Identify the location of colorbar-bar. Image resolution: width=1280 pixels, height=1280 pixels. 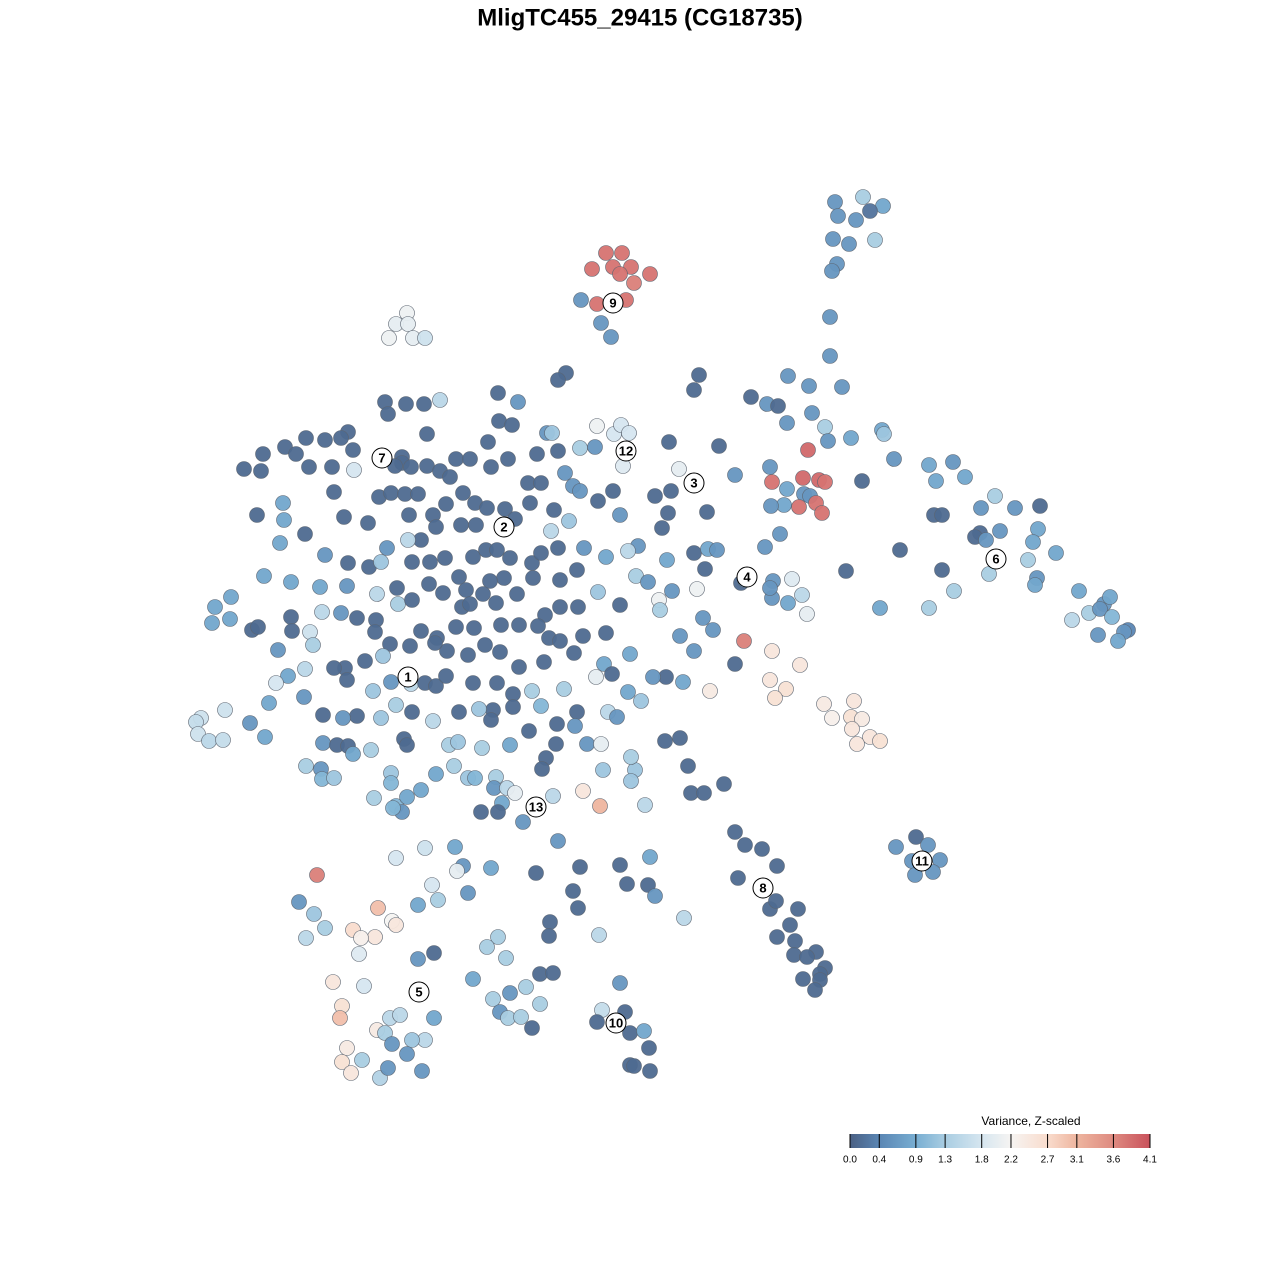
(1000, 1141).